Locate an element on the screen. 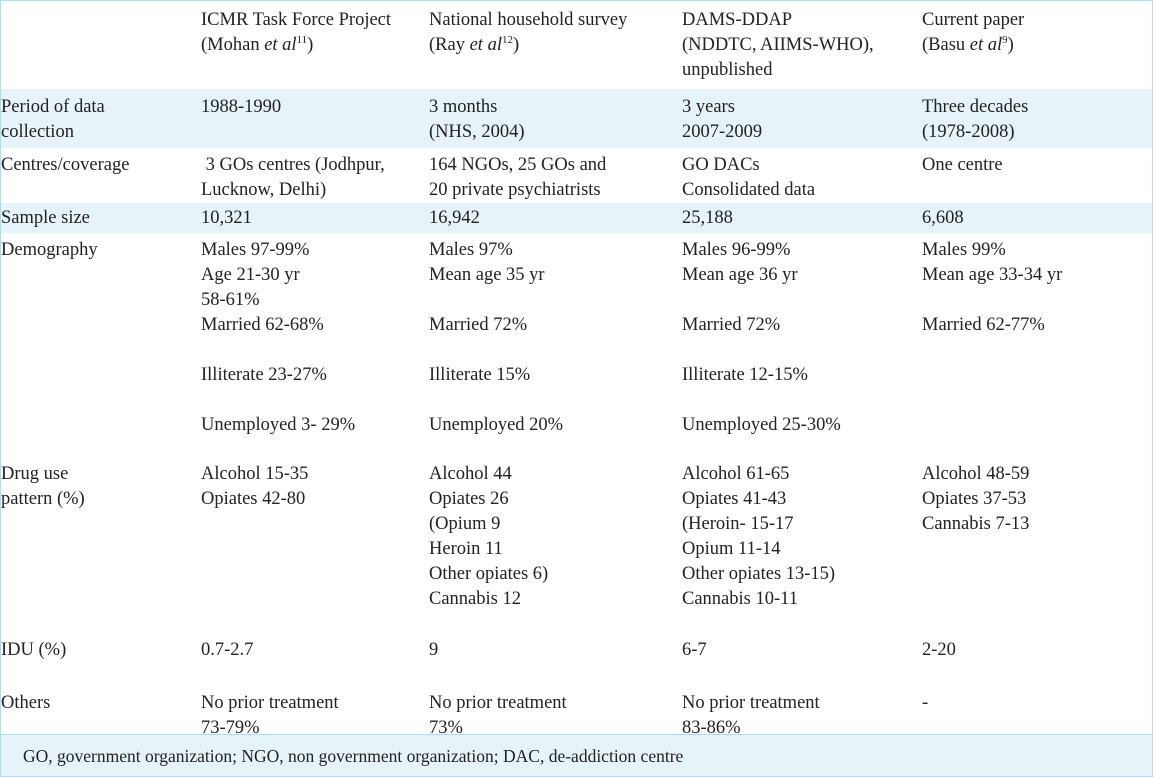 The width and height of the screenshot is (1153, 777). table-row: Sample size 10,321 16,942 25,188 6,608 is located at coordinates (576, 218).